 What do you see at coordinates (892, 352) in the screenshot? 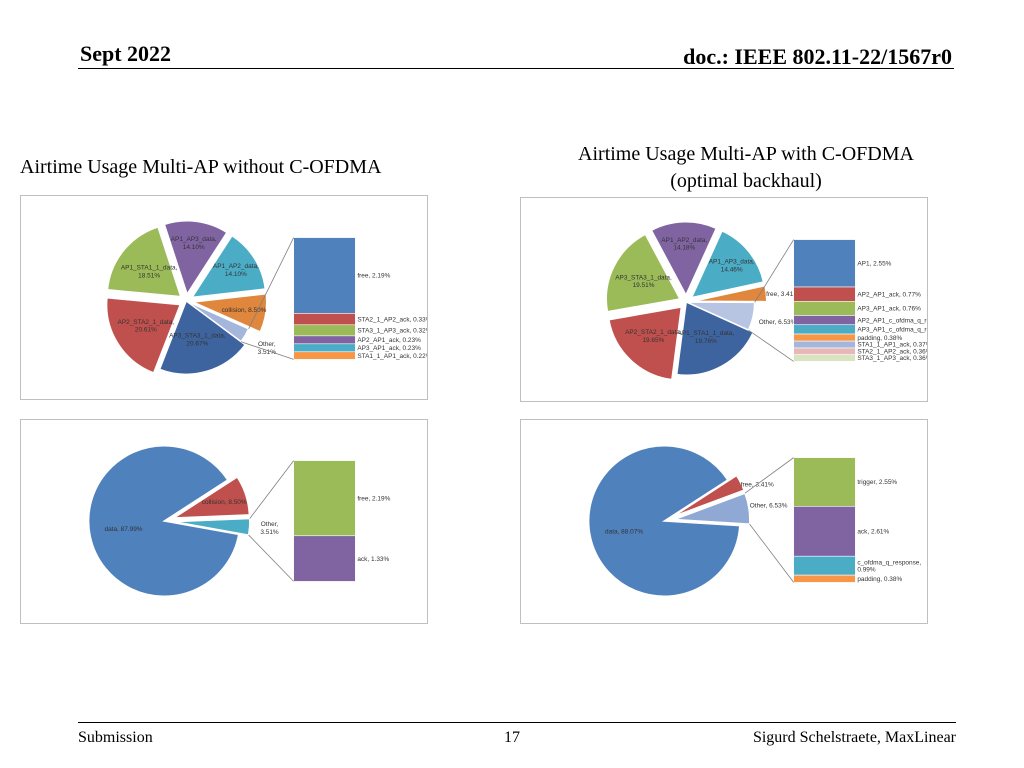
I see `bar-label-sta2-1-ap2-ack-0-36: STA2_1_AP2_ack, 0.36%` at bounding box center [892, 352].